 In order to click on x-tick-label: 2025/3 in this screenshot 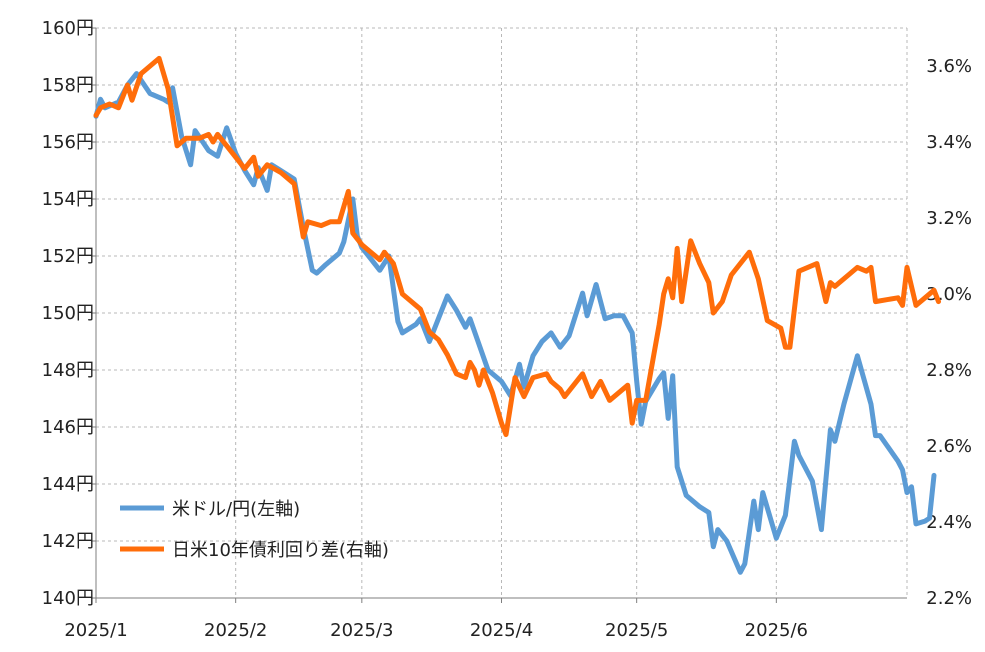, I will do `click(361, 630)`.